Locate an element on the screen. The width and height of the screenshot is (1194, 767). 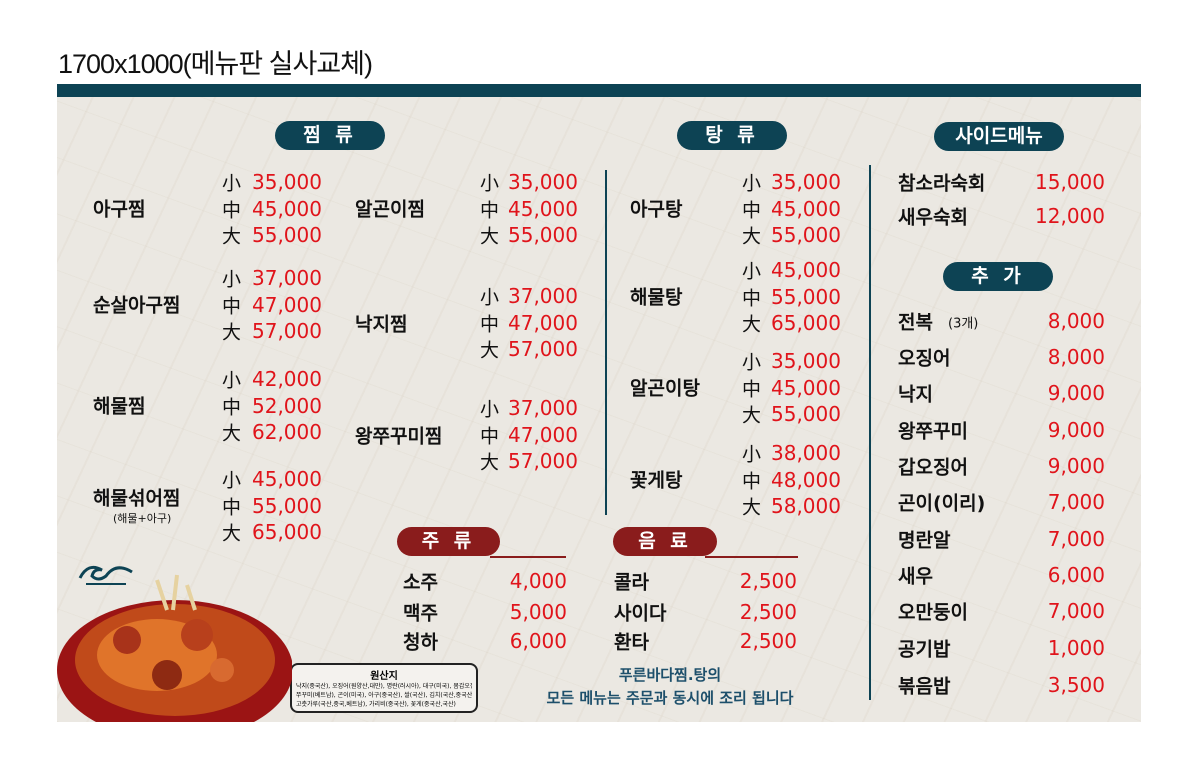
section-liquor: 주 류 is located at coordinates (448, 541).